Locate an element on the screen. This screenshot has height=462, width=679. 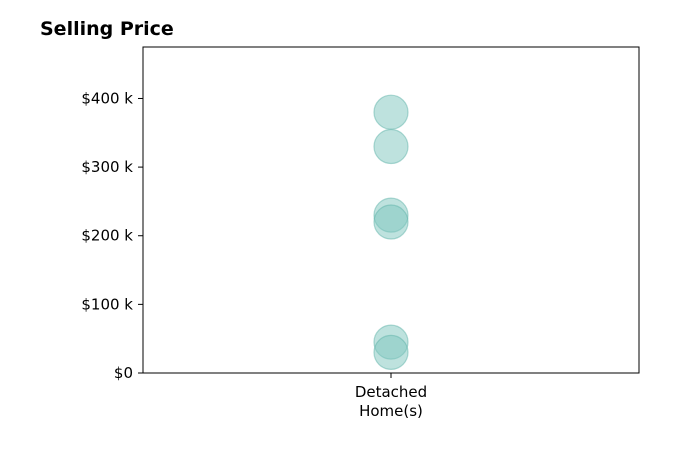
x-tick-label: Home(s) is located at coordinates (391, 411).